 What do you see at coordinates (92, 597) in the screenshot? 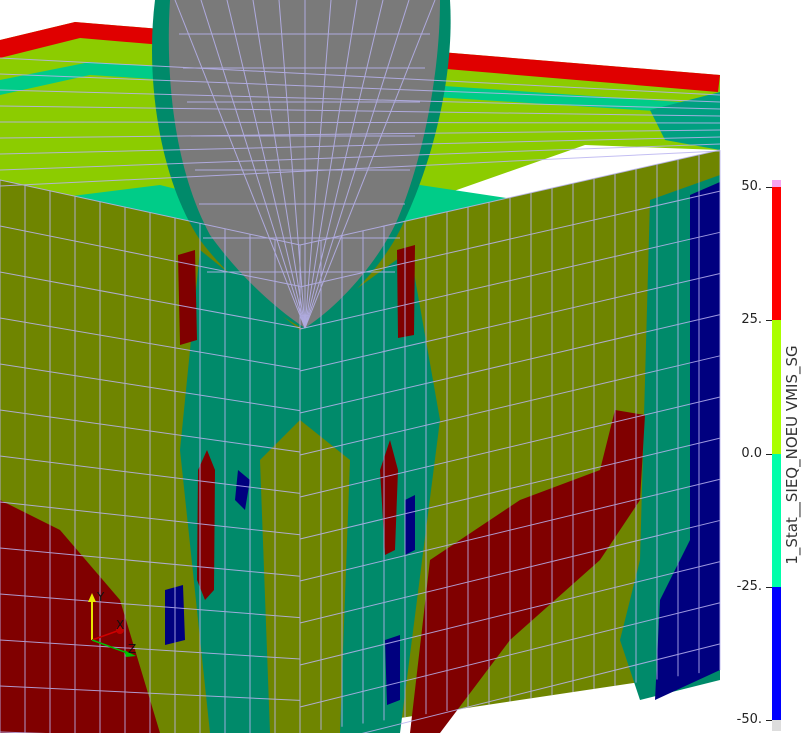
I see `y-axis-arrowhead` at bounding box center [92, 597].